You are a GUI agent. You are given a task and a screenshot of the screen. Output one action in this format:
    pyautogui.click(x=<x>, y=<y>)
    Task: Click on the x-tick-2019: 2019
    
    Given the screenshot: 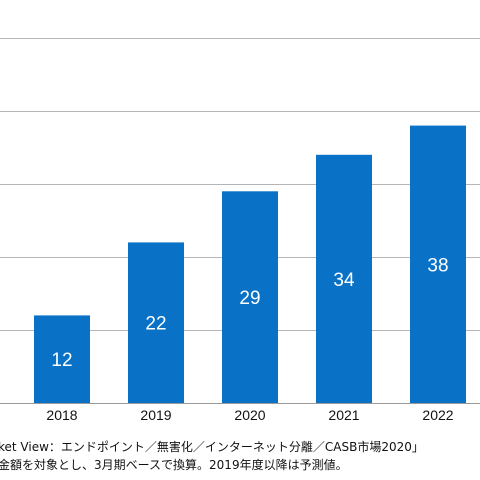 What is the action you would take?
    pyautogui.click(x=155, y=415)
    